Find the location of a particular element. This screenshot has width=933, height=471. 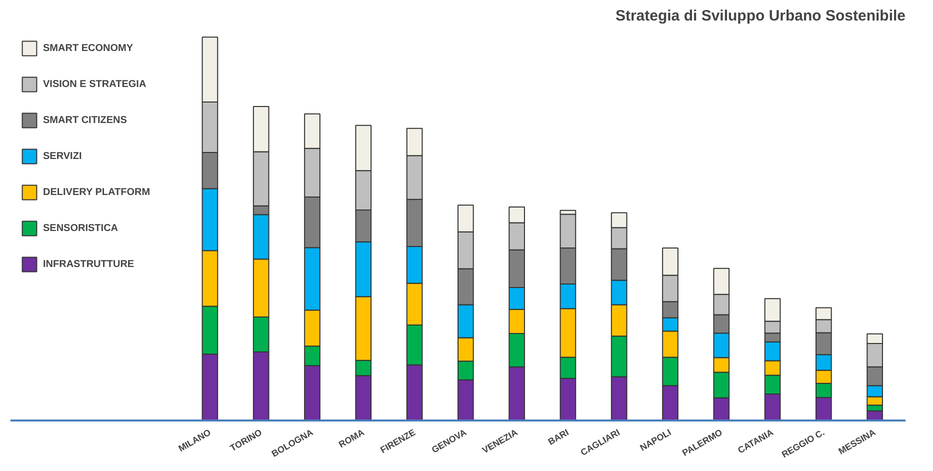

legend-label: SENSORISTICA is located at coordinates (80, 228).